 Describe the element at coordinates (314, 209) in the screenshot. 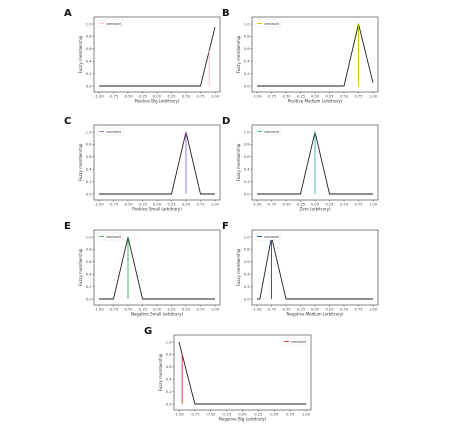

I see `x-axis-label: Zero (arbitrary)` at that location.